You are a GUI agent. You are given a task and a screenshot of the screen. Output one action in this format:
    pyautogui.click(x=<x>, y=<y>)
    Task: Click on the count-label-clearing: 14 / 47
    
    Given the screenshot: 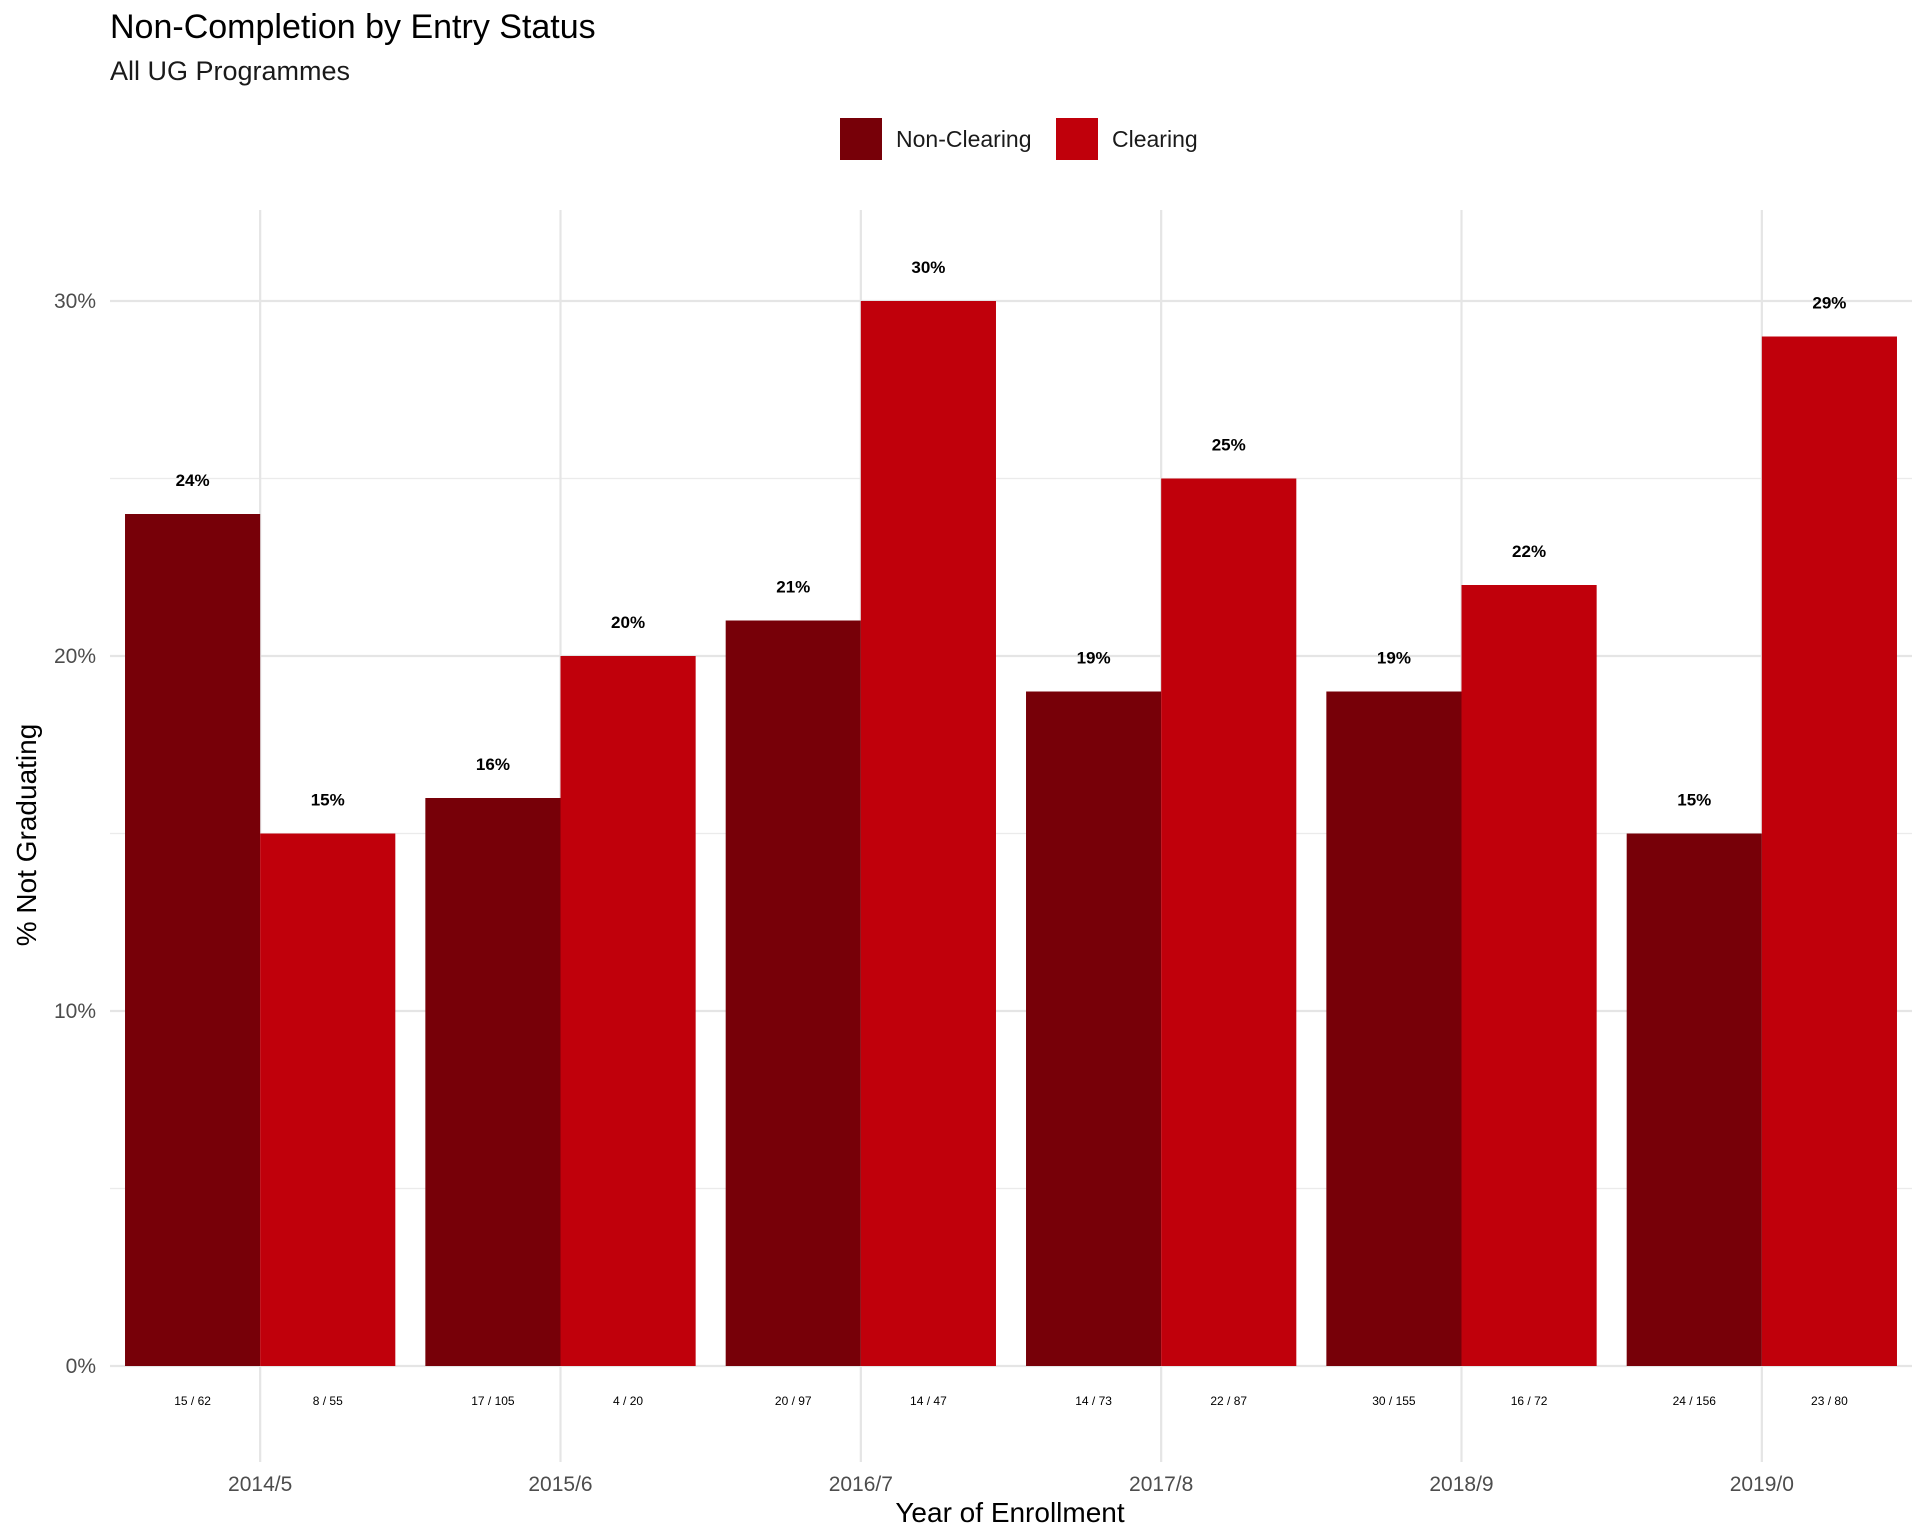 What is the action you would take?
    pyautogui.click(x=928, y=1401)
    